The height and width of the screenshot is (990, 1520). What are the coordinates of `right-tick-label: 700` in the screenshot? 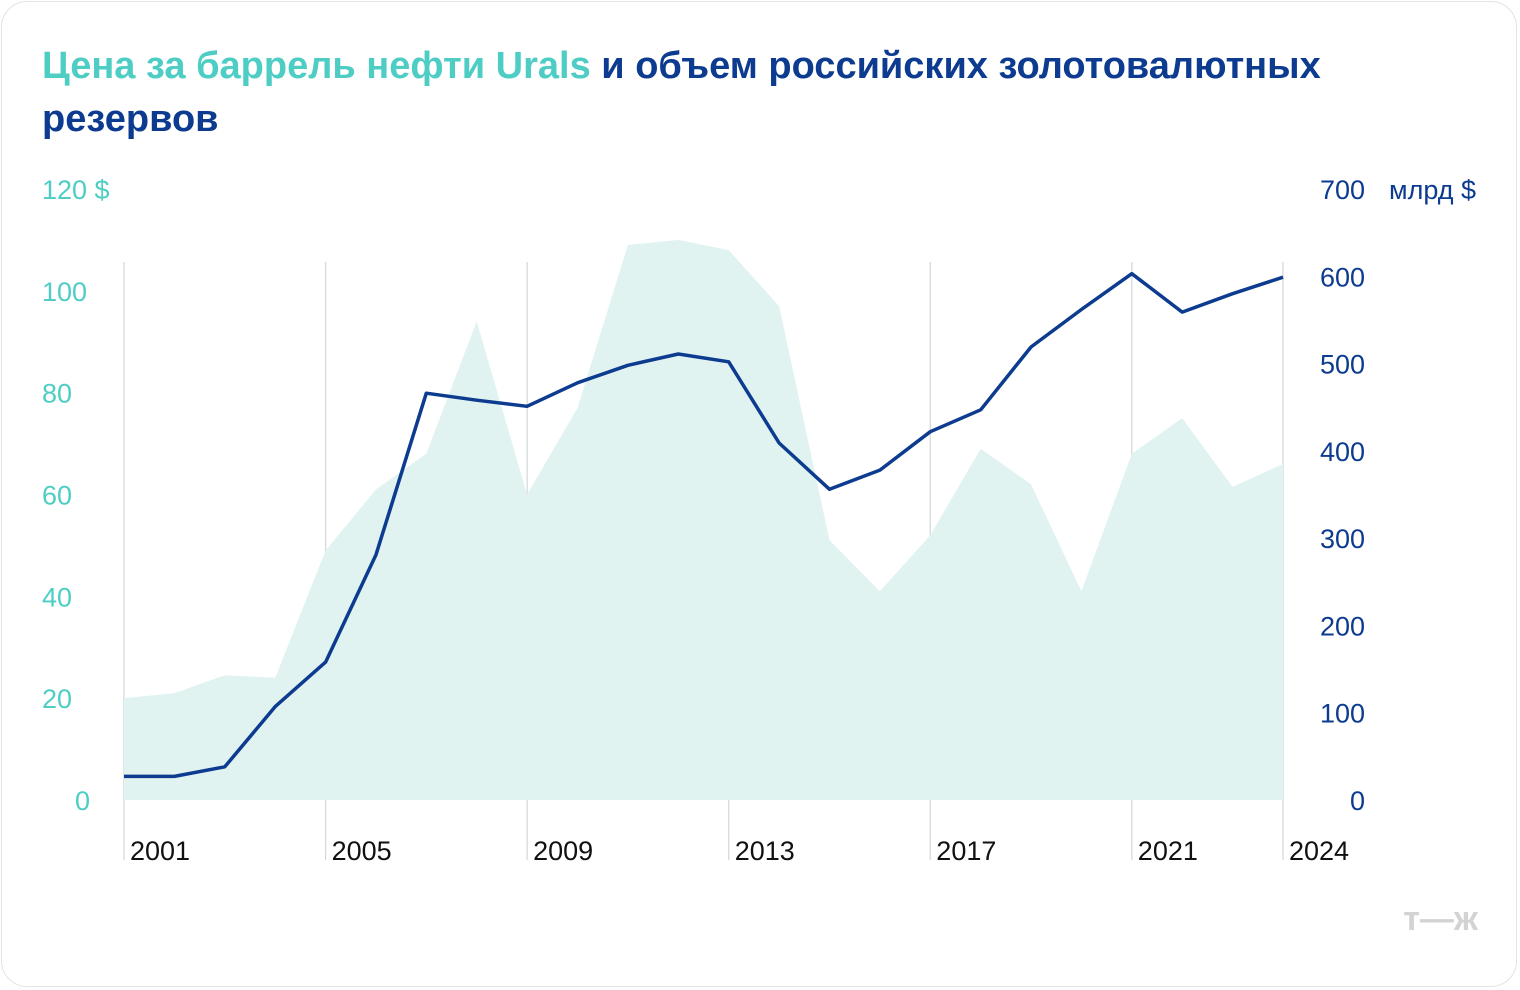 It's located at (1342, 190).